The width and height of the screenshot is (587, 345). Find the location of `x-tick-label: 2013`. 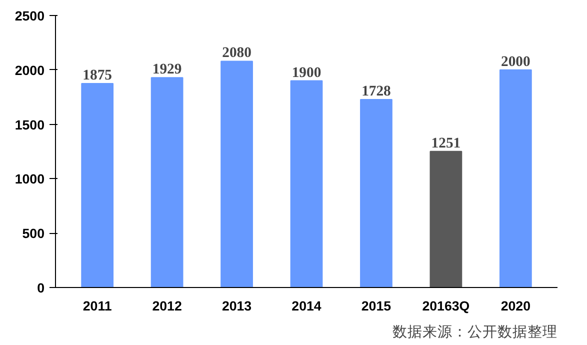

x-tick-label: 2013 is located at coordinates (237, 306).